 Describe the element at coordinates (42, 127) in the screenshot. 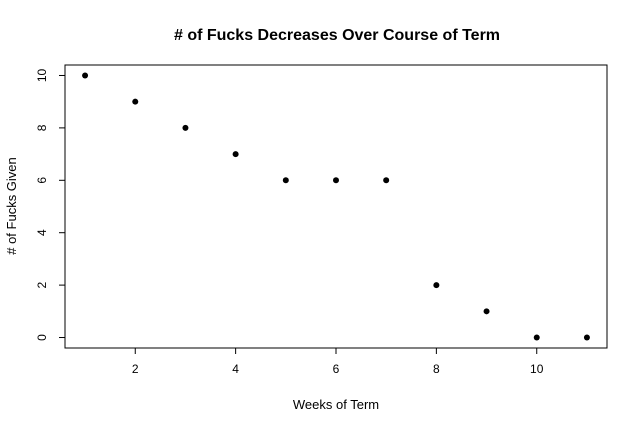

I see `y-tick-label: 8` at that location.